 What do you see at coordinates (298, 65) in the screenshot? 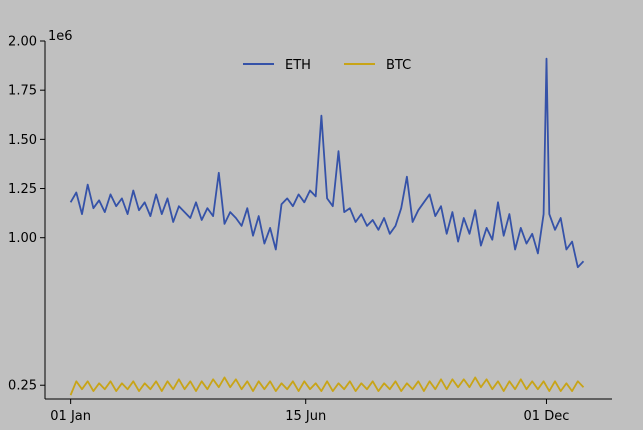
I see `legend-label-eth: ETH` at bounding box center [298, 65].